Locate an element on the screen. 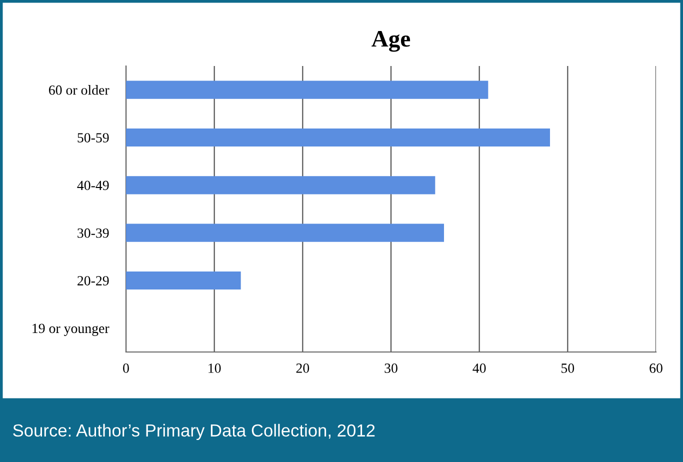 The image size is (683, 462). x-tick-label: 20 is located at coordinates (303, 368).